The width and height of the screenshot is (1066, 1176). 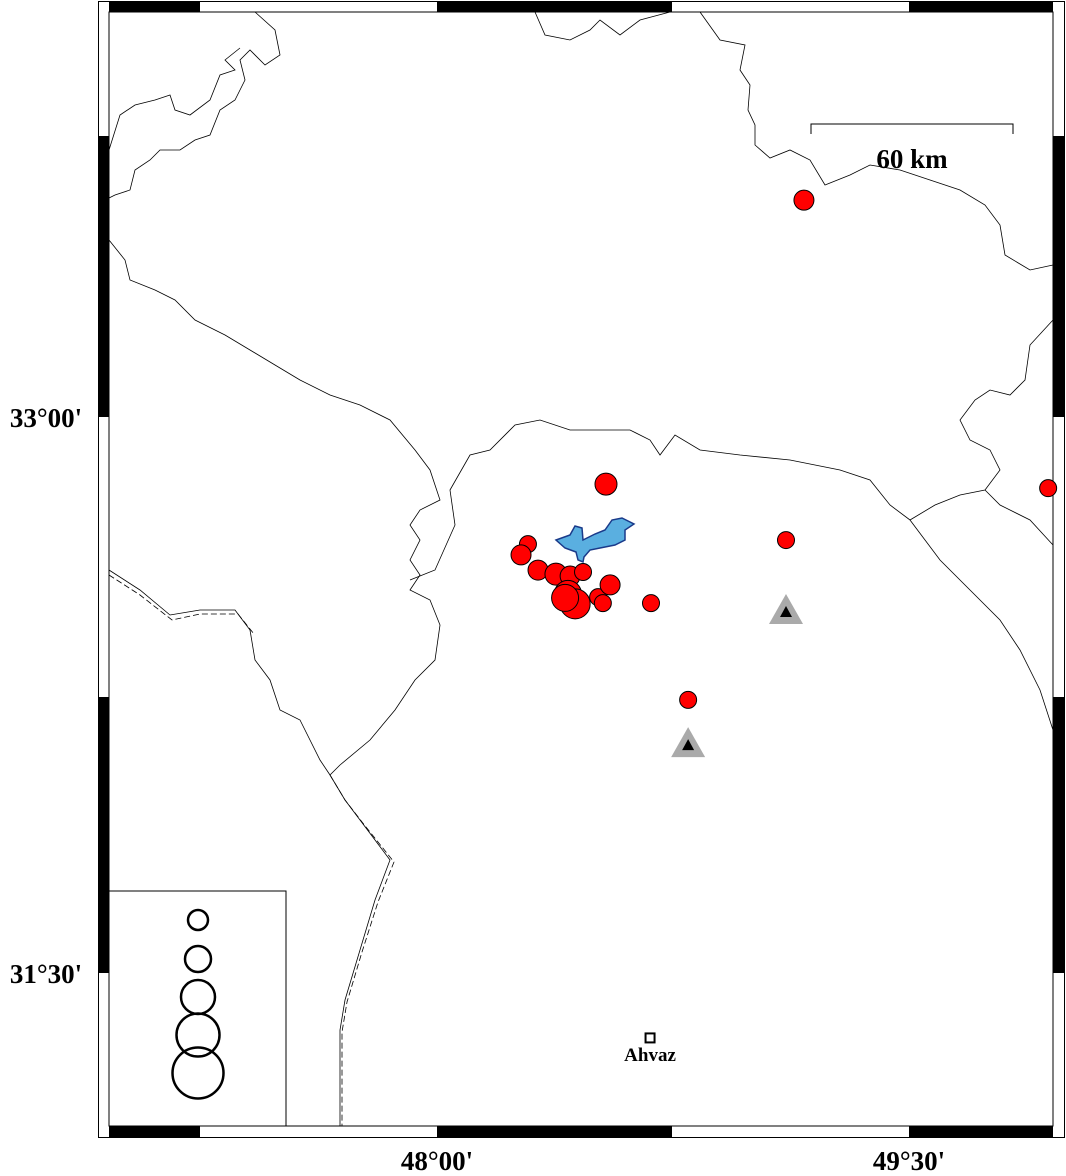 I want to click on scale-bar-label: 60 km, so click(x=912, y=159).